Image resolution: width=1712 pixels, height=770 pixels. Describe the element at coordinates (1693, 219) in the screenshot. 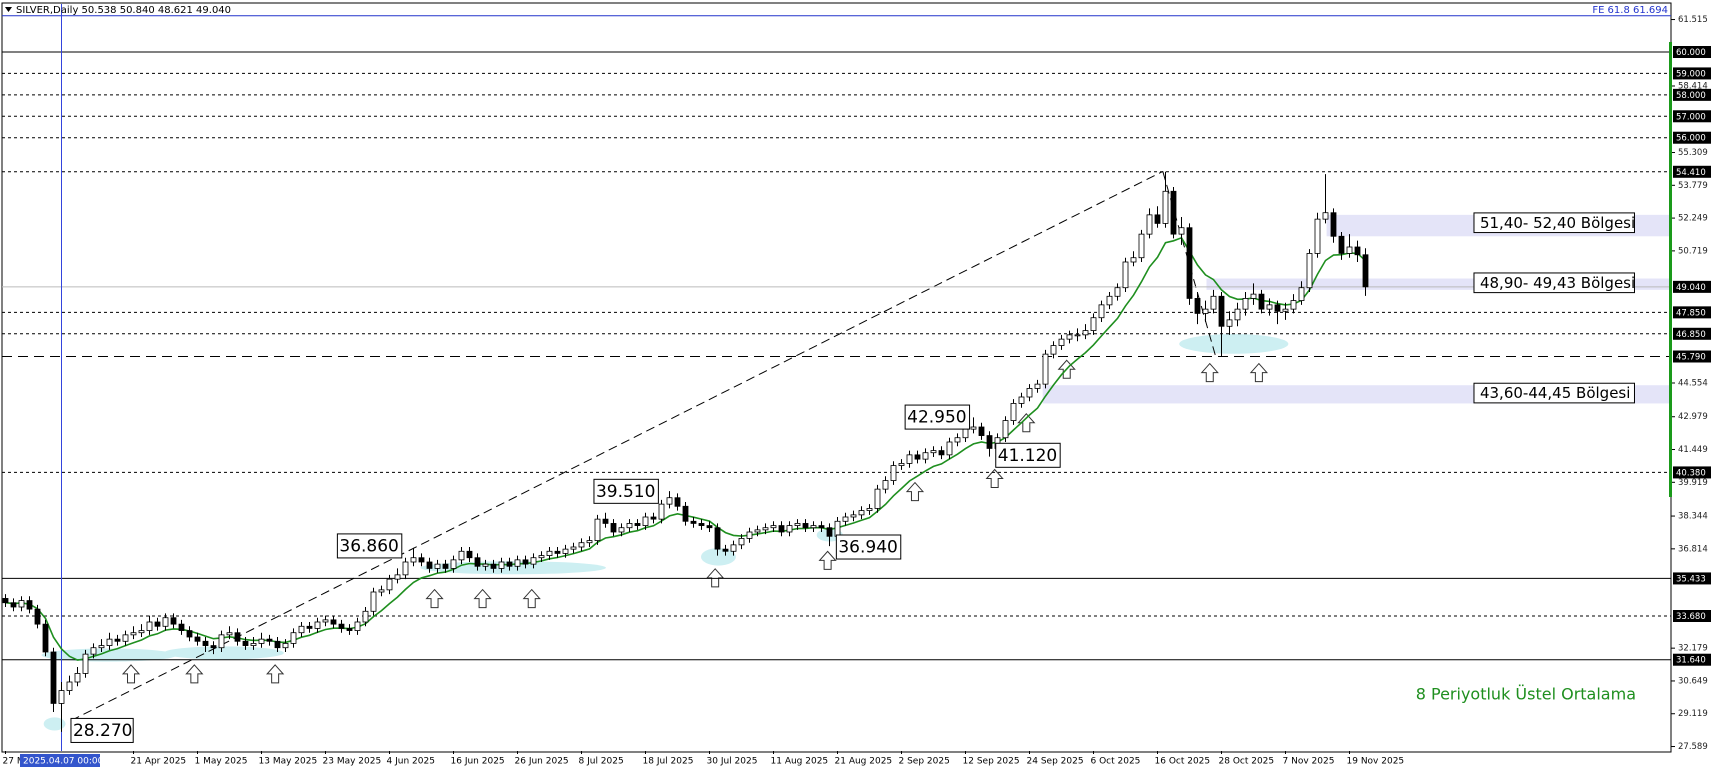

I see `y-tick-label: 52.249` at that location.